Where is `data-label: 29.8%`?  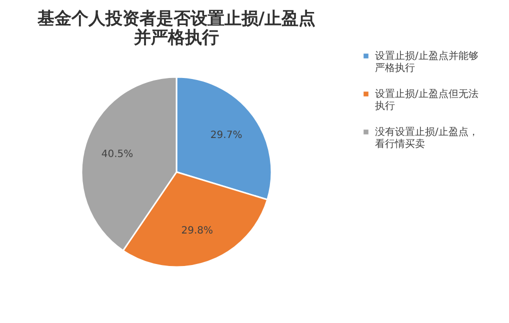 data-label: 29.8% is located at coordinates (197, 230).